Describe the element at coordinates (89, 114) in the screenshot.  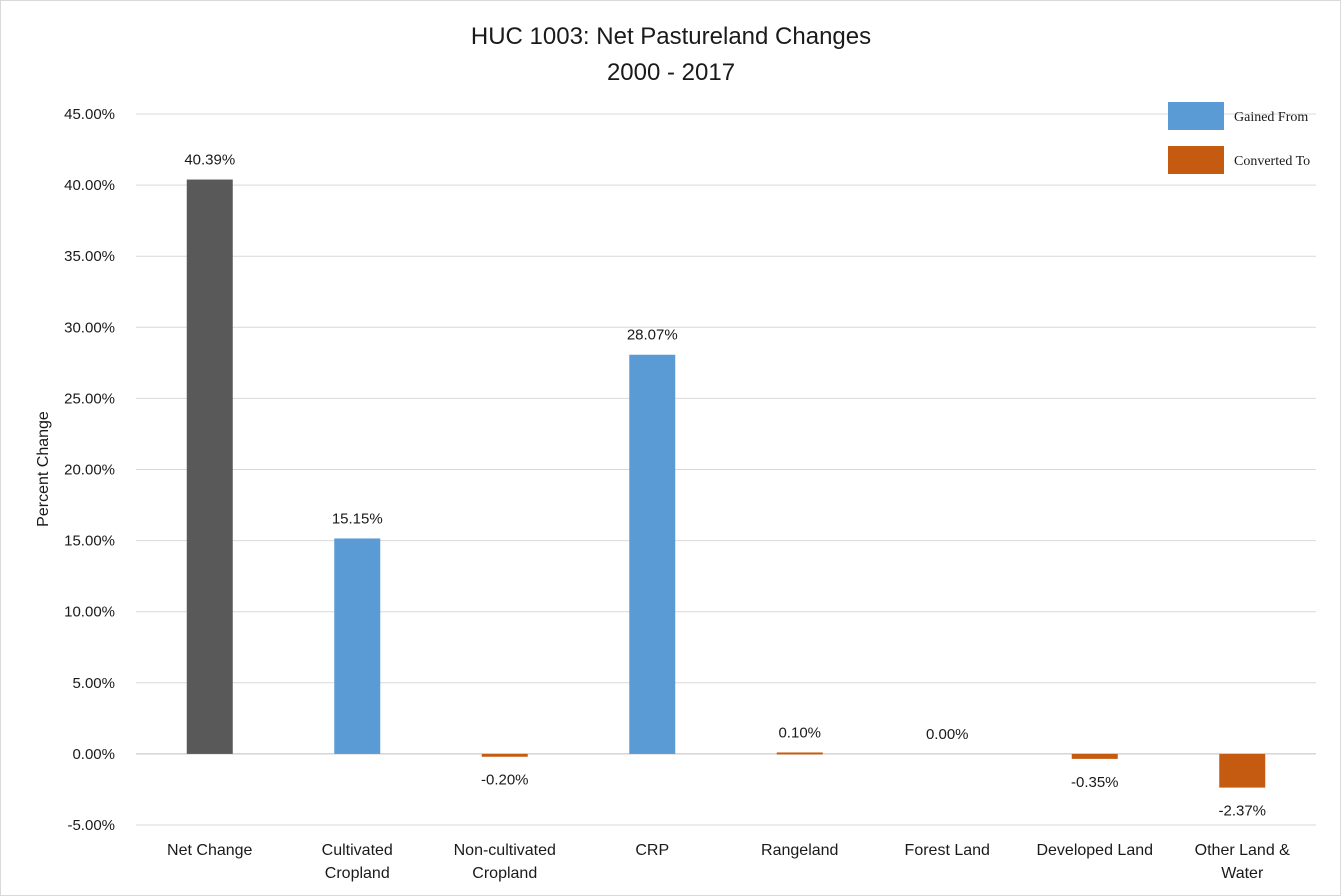
I see `y-tick-label: 45.00%` at that location.